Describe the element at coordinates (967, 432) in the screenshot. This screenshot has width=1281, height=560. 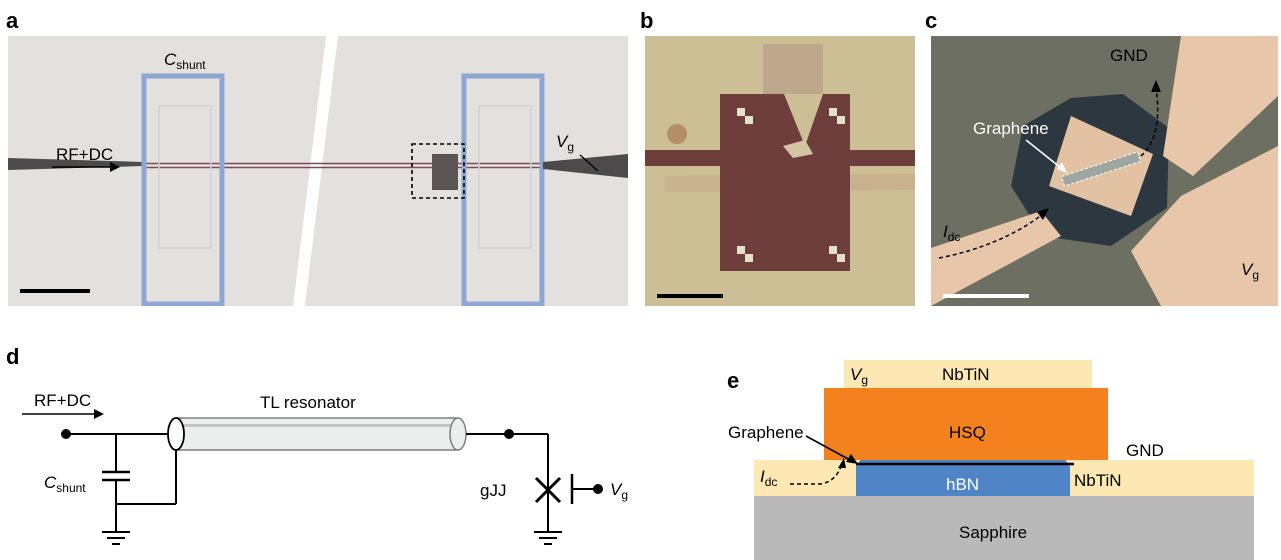
I see `panel-e-hsq-label: HSQ` at that location.